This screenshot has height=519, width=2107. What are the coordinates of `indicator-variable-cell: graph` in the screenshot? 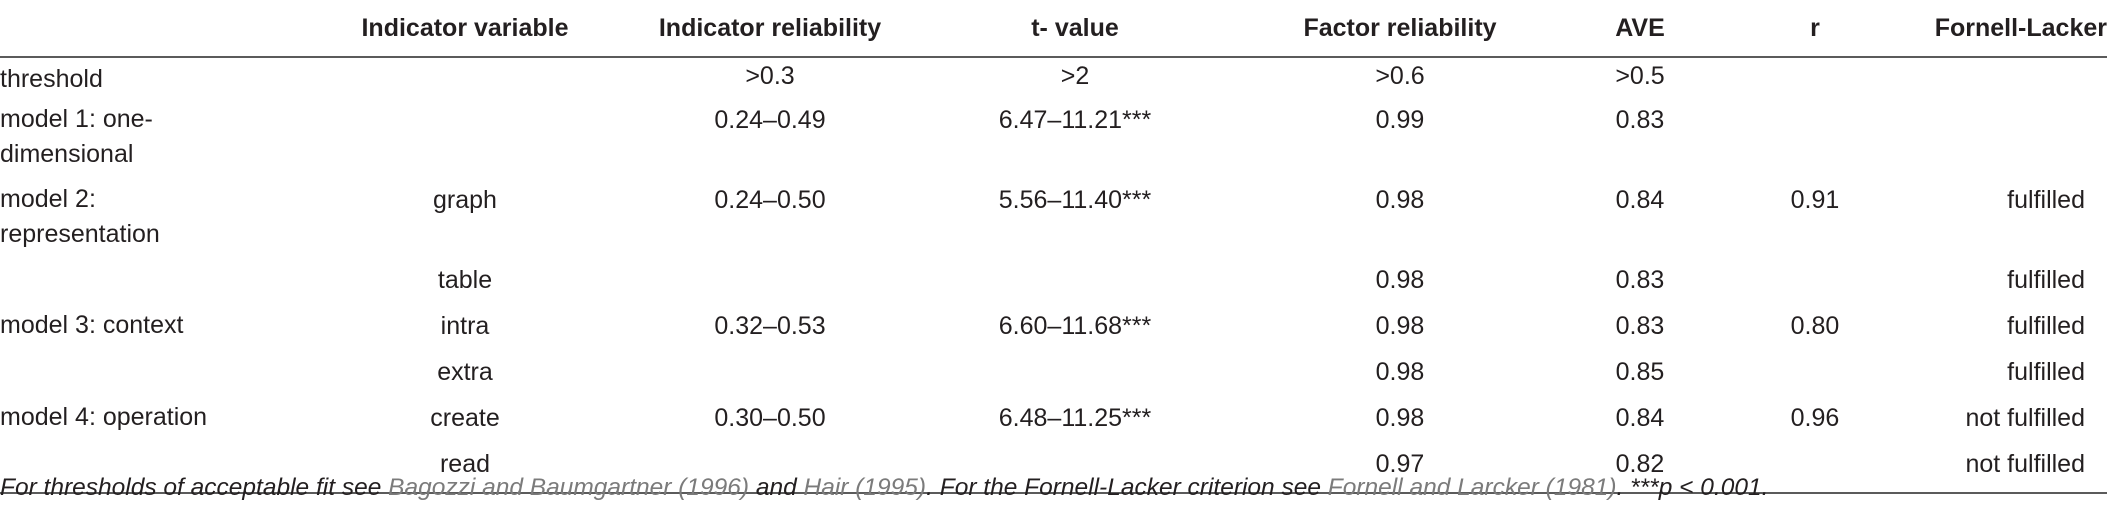 It's located at (465, 200).